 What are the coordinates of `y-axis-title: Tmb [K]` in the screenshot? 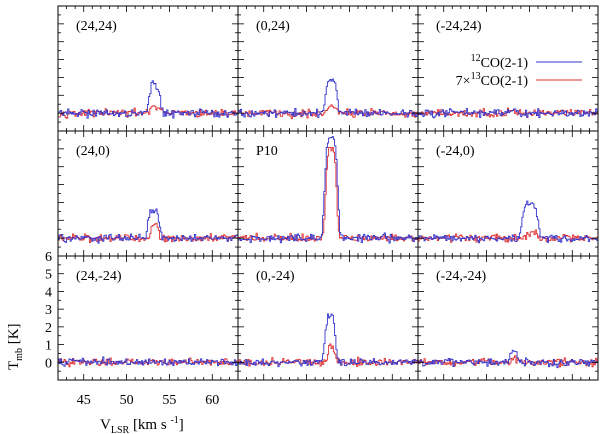 It's located at (15, 346).